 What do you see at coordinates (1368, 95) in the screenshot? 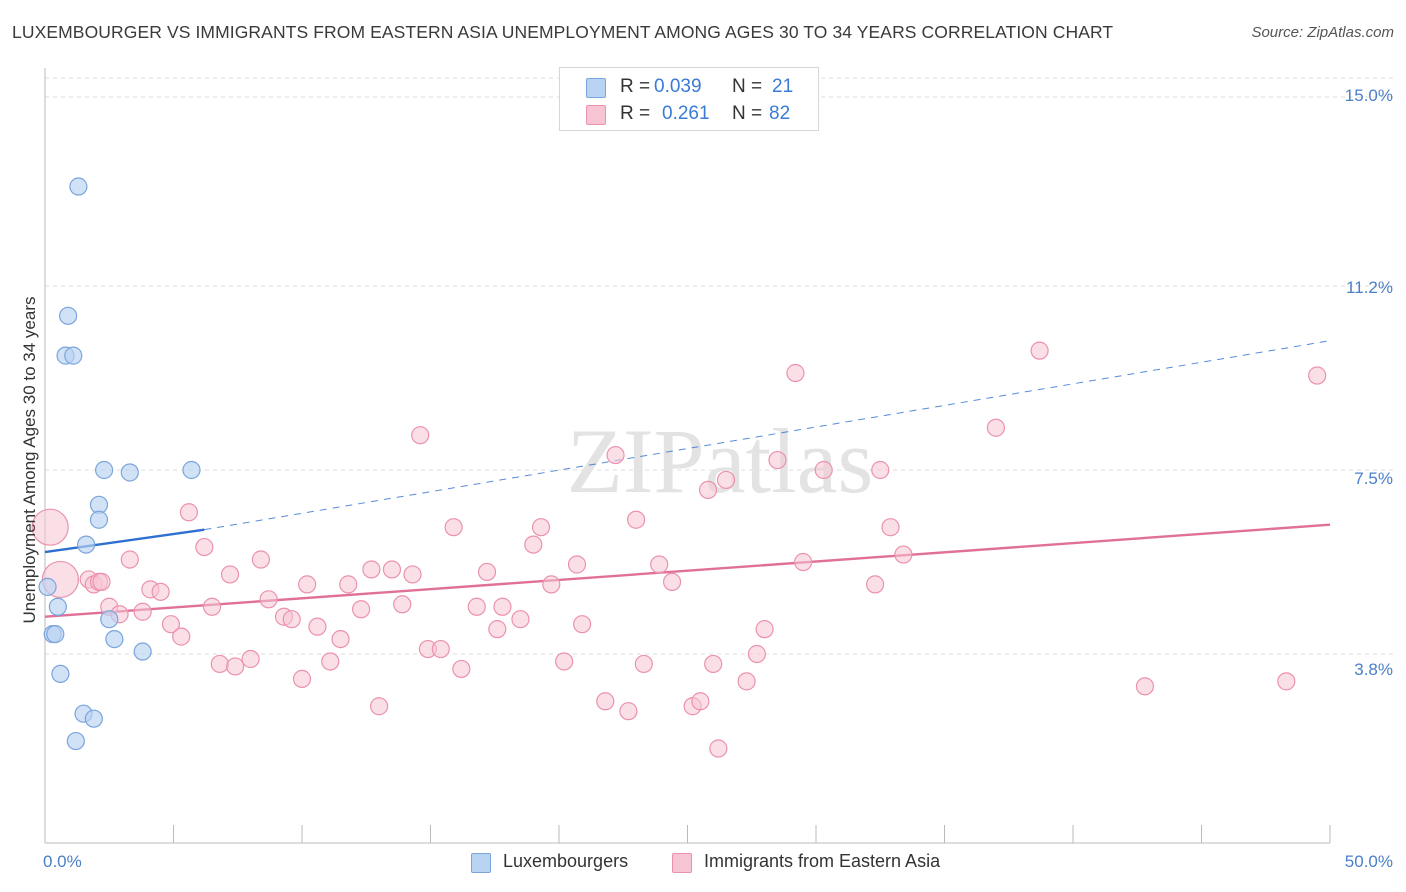
I see `y-tick-label: 15.0%` at bounding box center [1368, 95].